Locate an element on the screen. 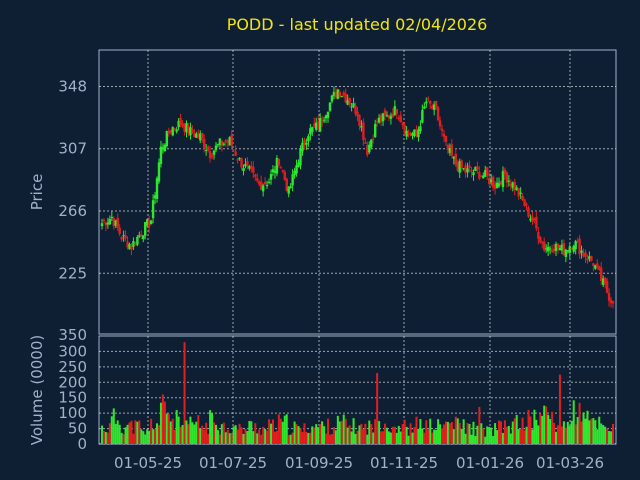  chart-title: PODD - last updated 02/04/2026 is located at coordinates (357, 24).